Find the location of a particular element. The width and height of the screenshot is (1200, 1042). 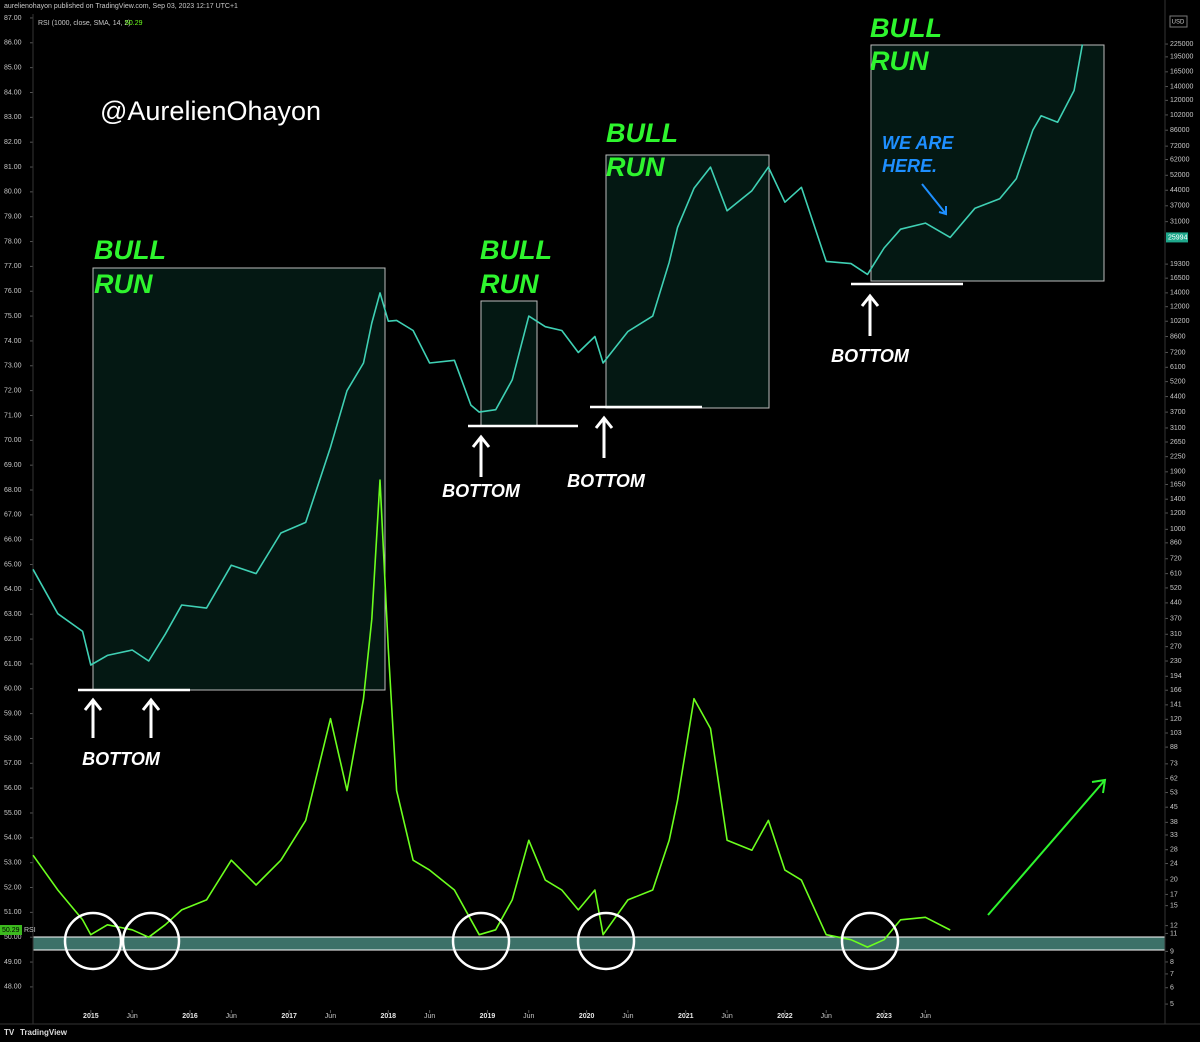

x-tick-label: 2017 is located at coordinates (289, 1016).